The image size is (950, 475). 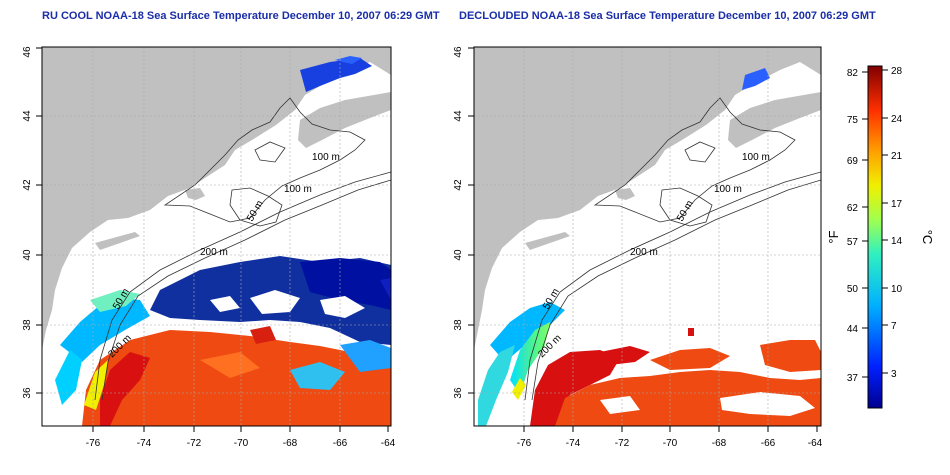 What do you see at coordinates (897, 156) in the screenshot?
I see `celsius-tick-label: 21` at bounding box center [897, 156].